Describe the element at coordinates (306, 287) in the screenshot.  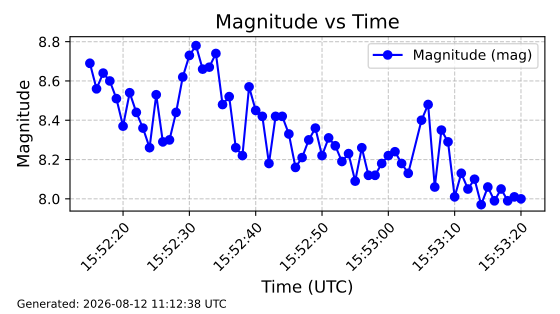
I see `x-axis-title: Time (UTC)` at that location.